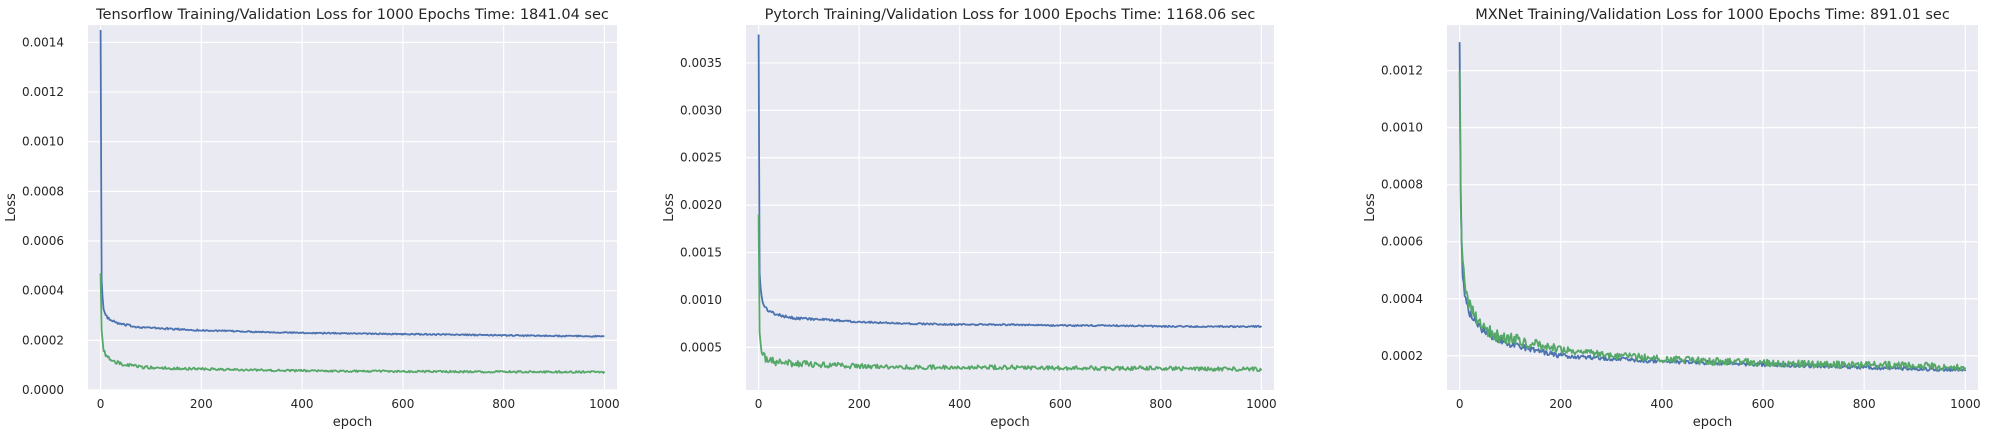  Describe the element at coordinates (701, 347) in the screenshot. I see `y-tick-label: 0.0005` at that location.